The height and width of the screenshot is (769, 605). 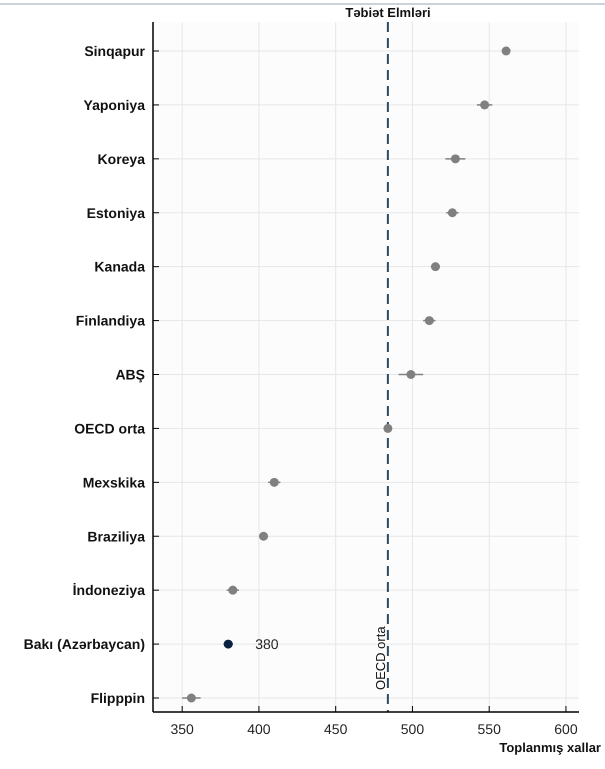 I want to click on y-tick-label: Estoniya, so click(x=116, y=212).